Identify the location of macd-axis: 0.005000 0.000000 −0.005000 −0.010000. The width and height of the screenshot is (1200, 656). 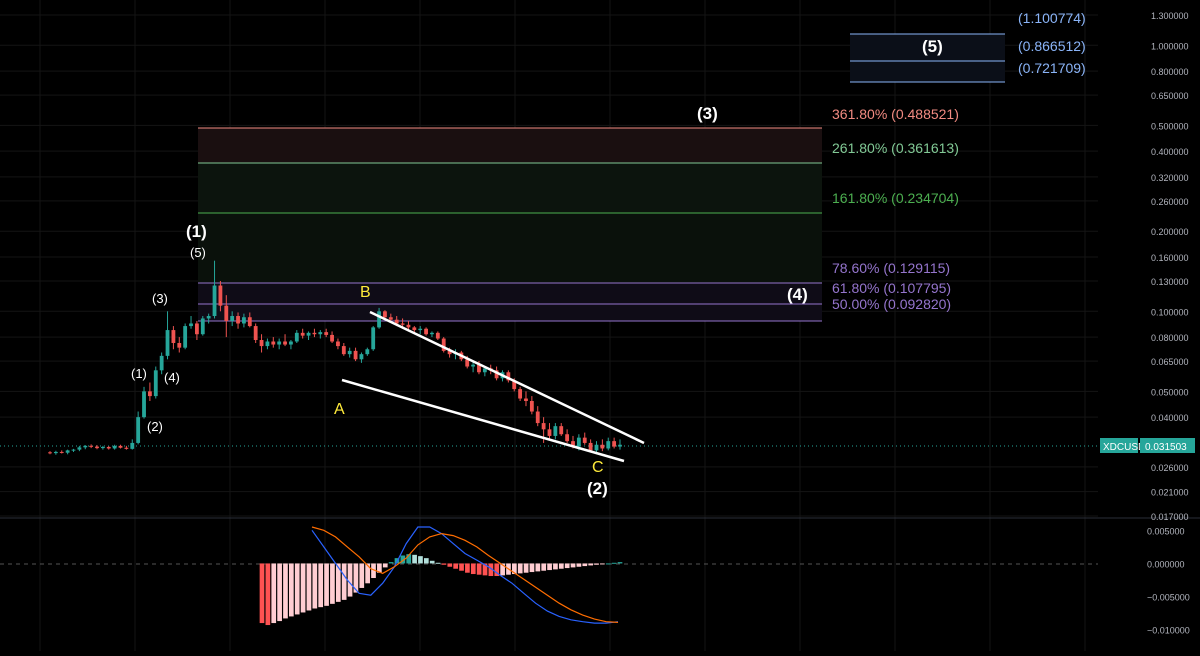
(1168, 580).